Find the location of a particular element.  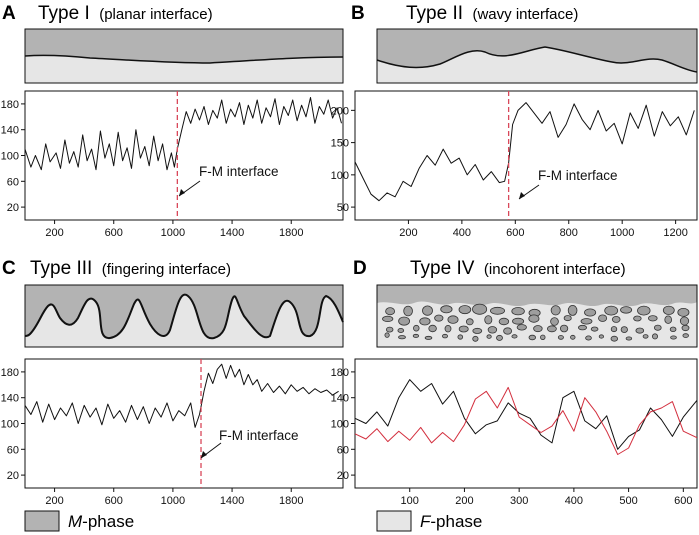

x-tick-label: 1800 is located at coordinates (291, 233).